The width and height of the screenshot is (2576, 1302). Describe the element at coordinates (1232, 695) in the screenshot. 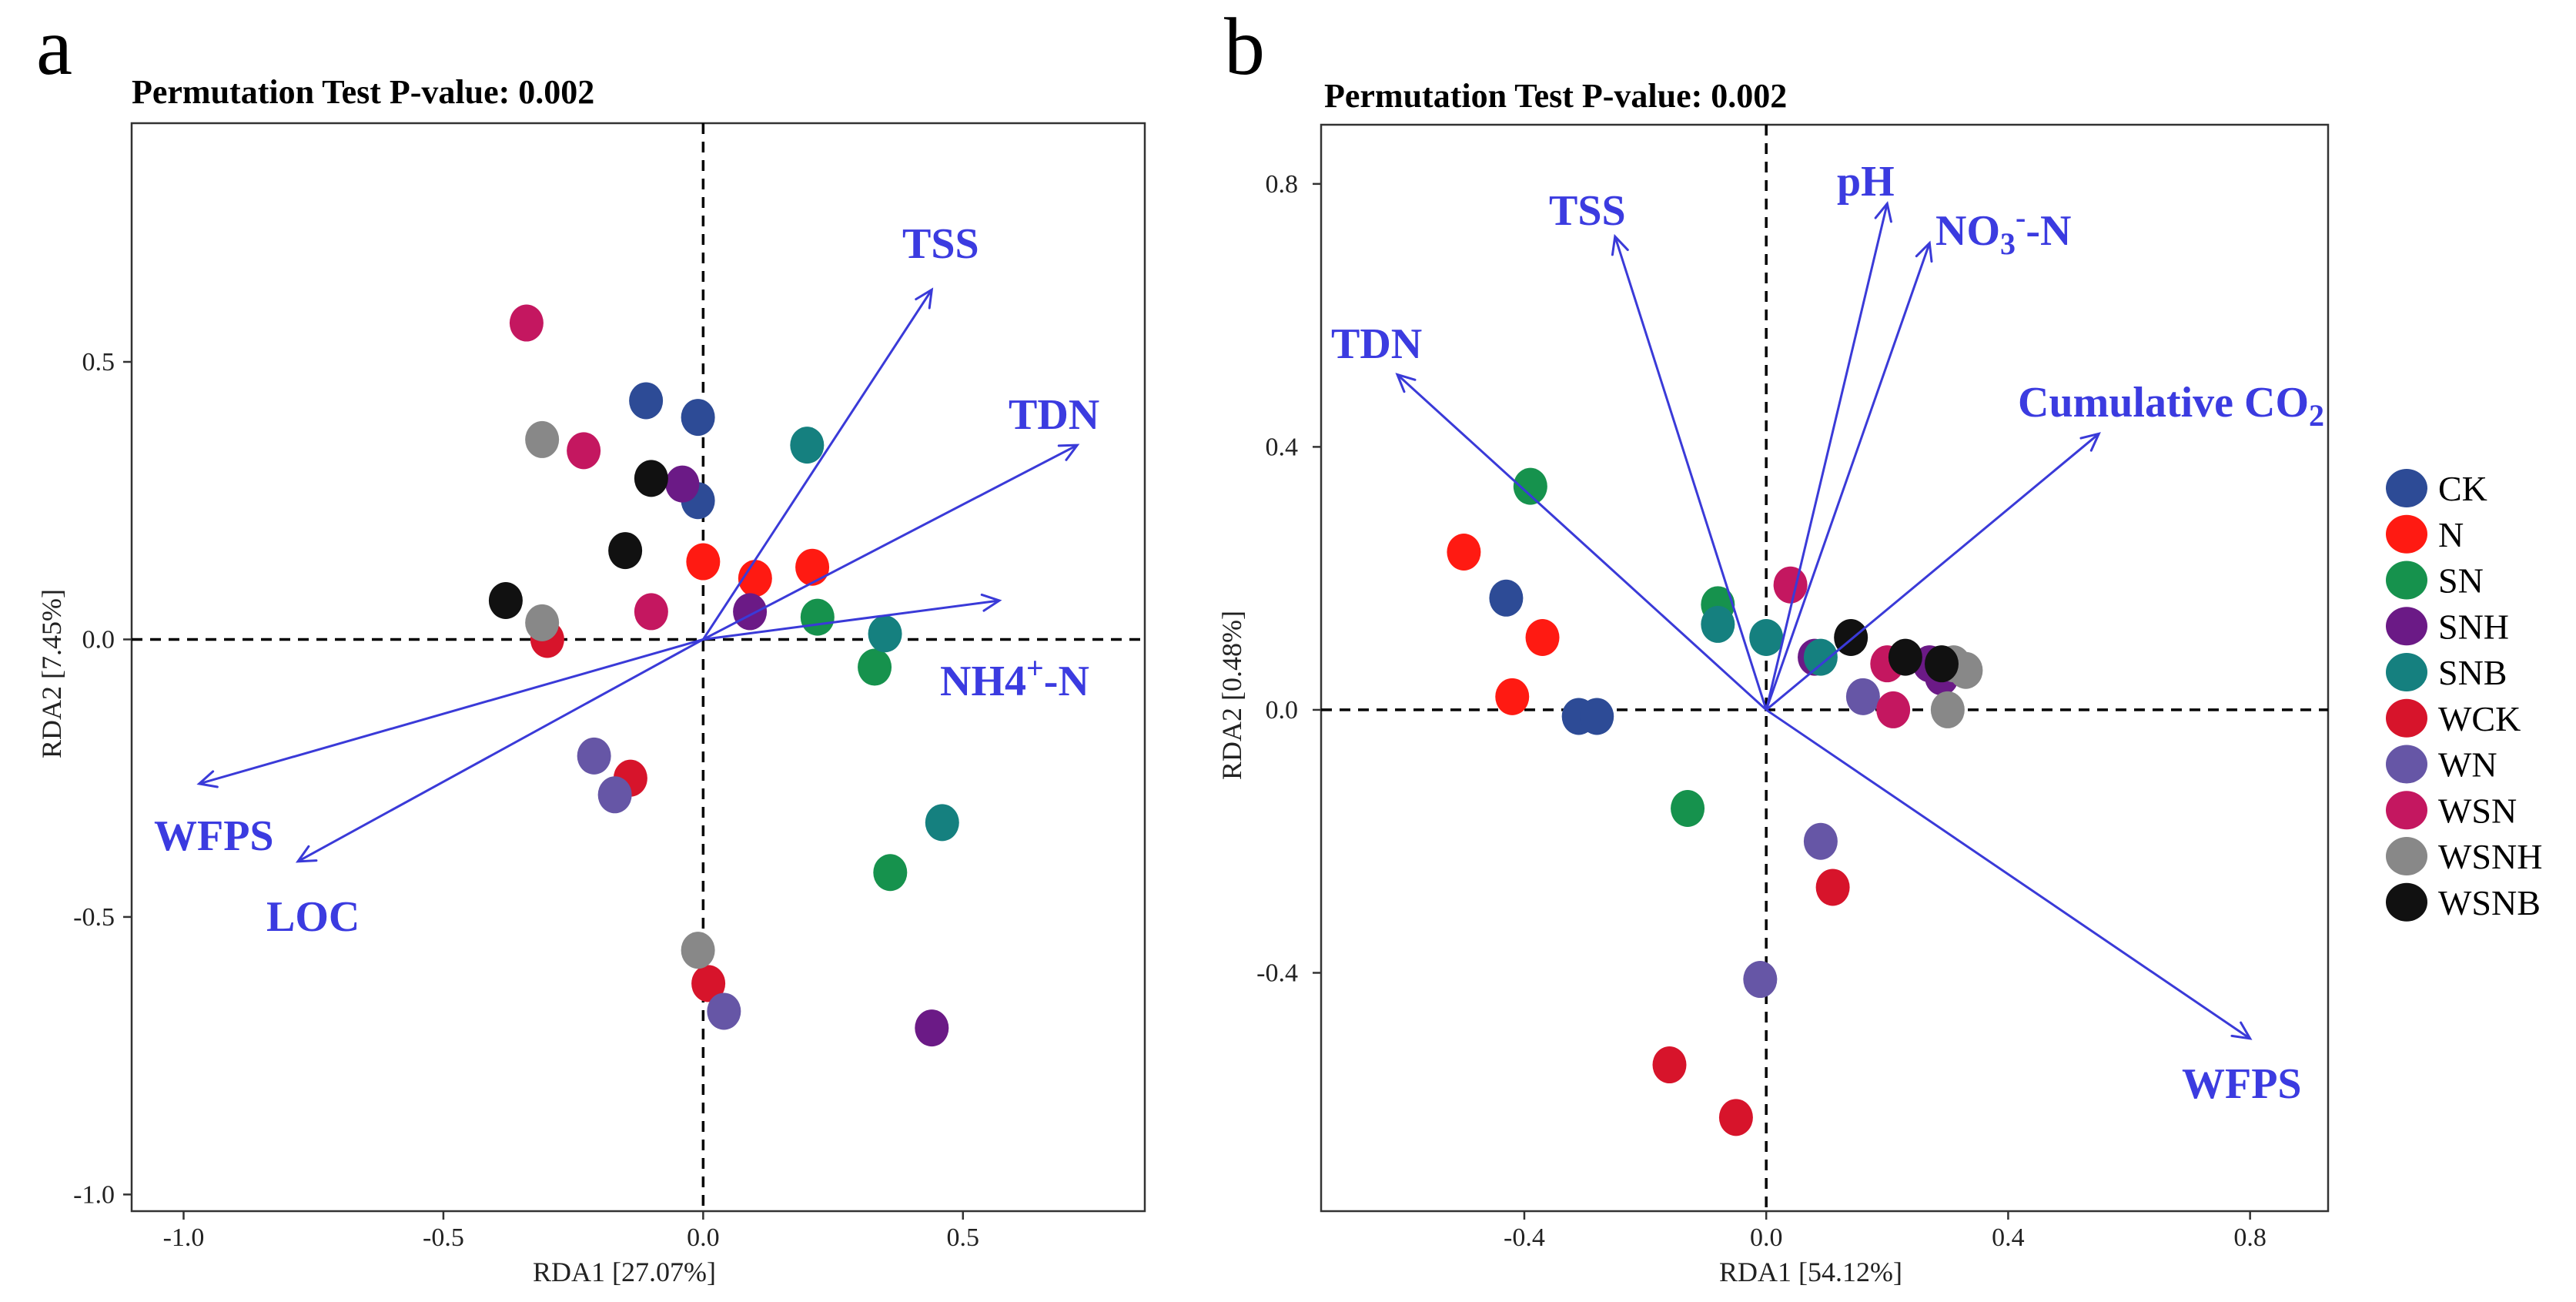

I see `y-axis-title-b: RDA2 [0.48%]` at that location.